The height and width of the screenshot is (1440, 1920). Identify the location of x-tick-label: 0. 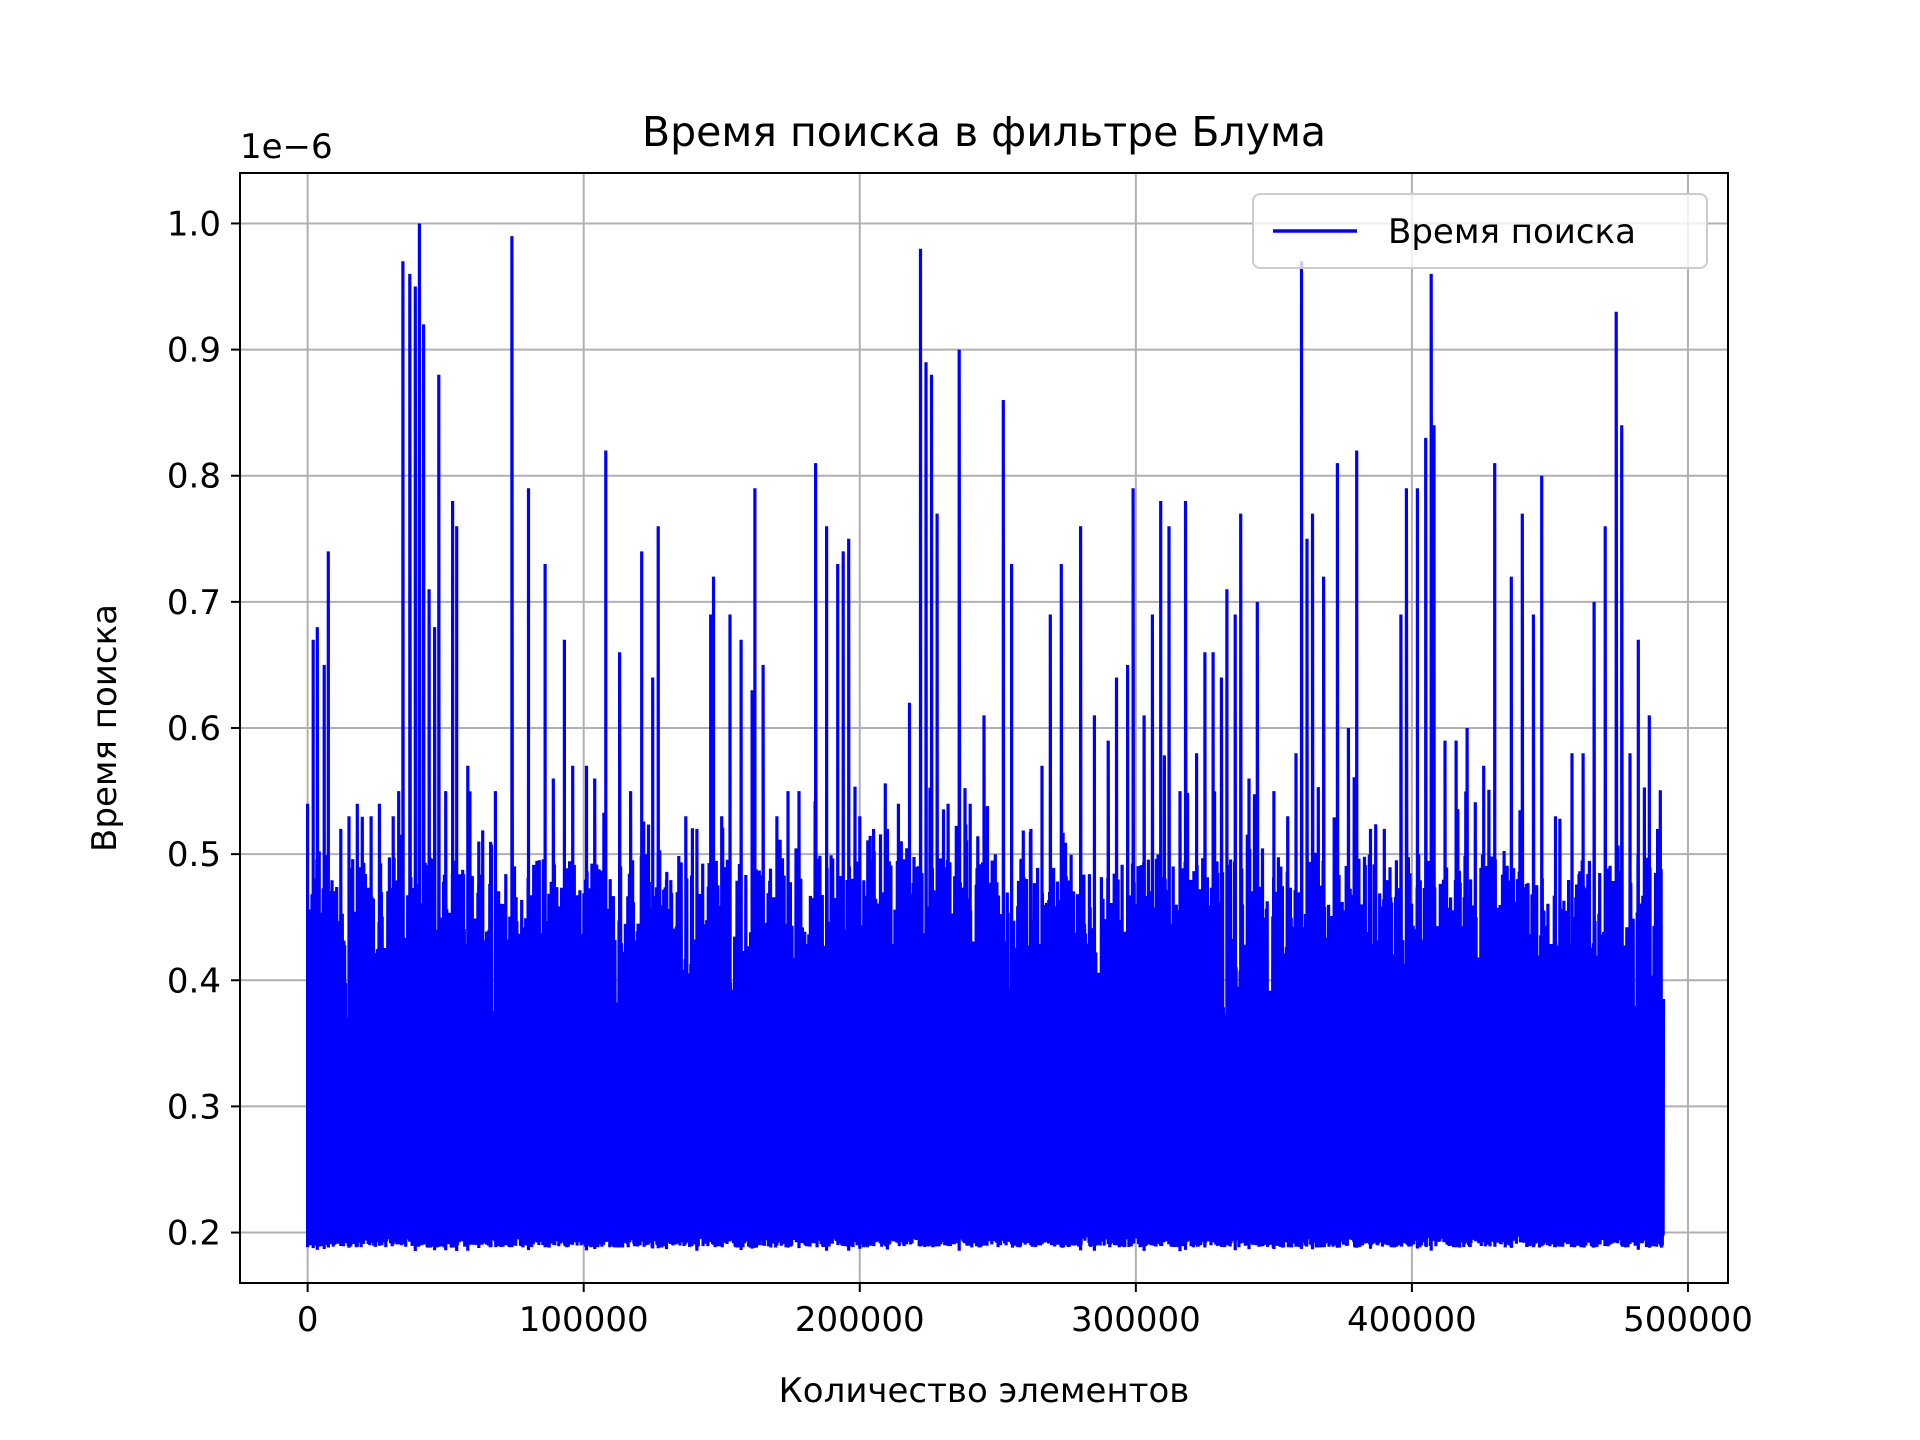
(308, 1320).